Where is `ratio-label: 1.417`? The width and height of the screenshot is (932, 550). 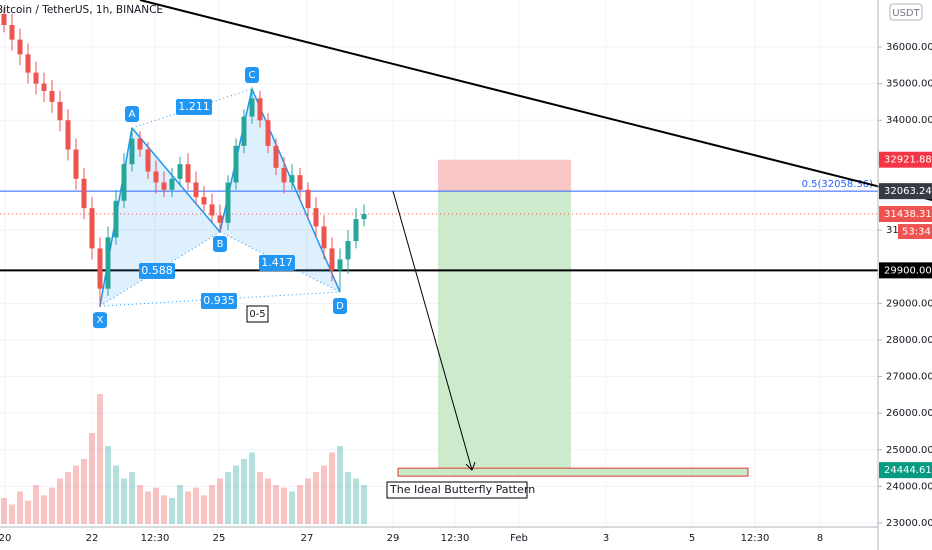 ratio-label: 1.417 is located at coordinates (277, 262).